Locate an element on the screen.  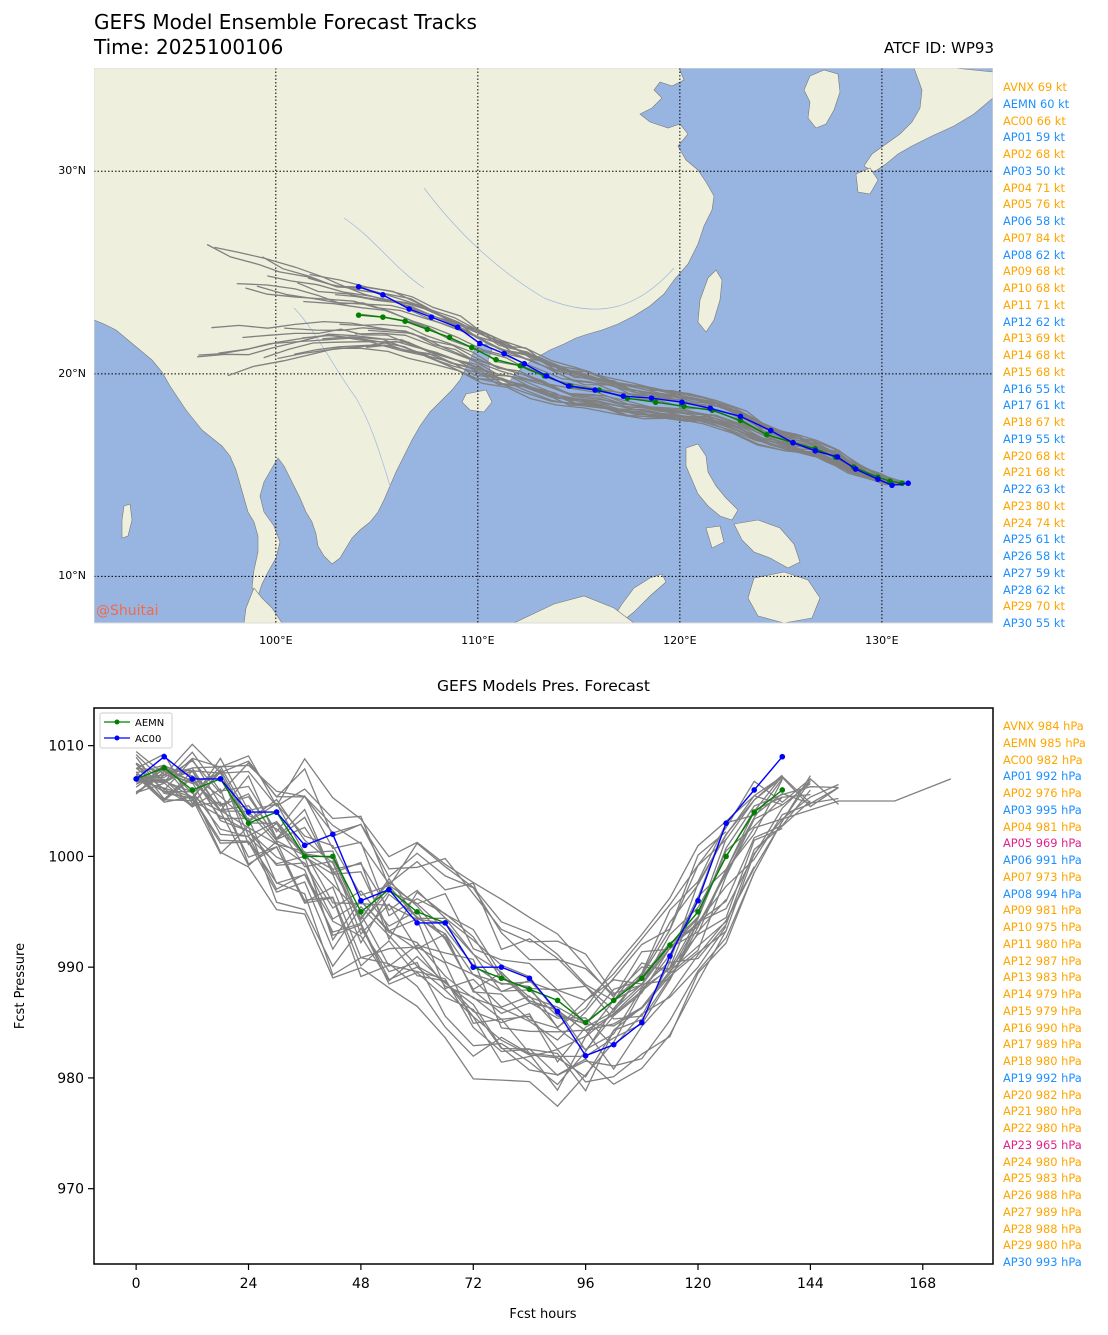
forecast-time-label: Time: 2025100106 is located at coordinates (189, 47).